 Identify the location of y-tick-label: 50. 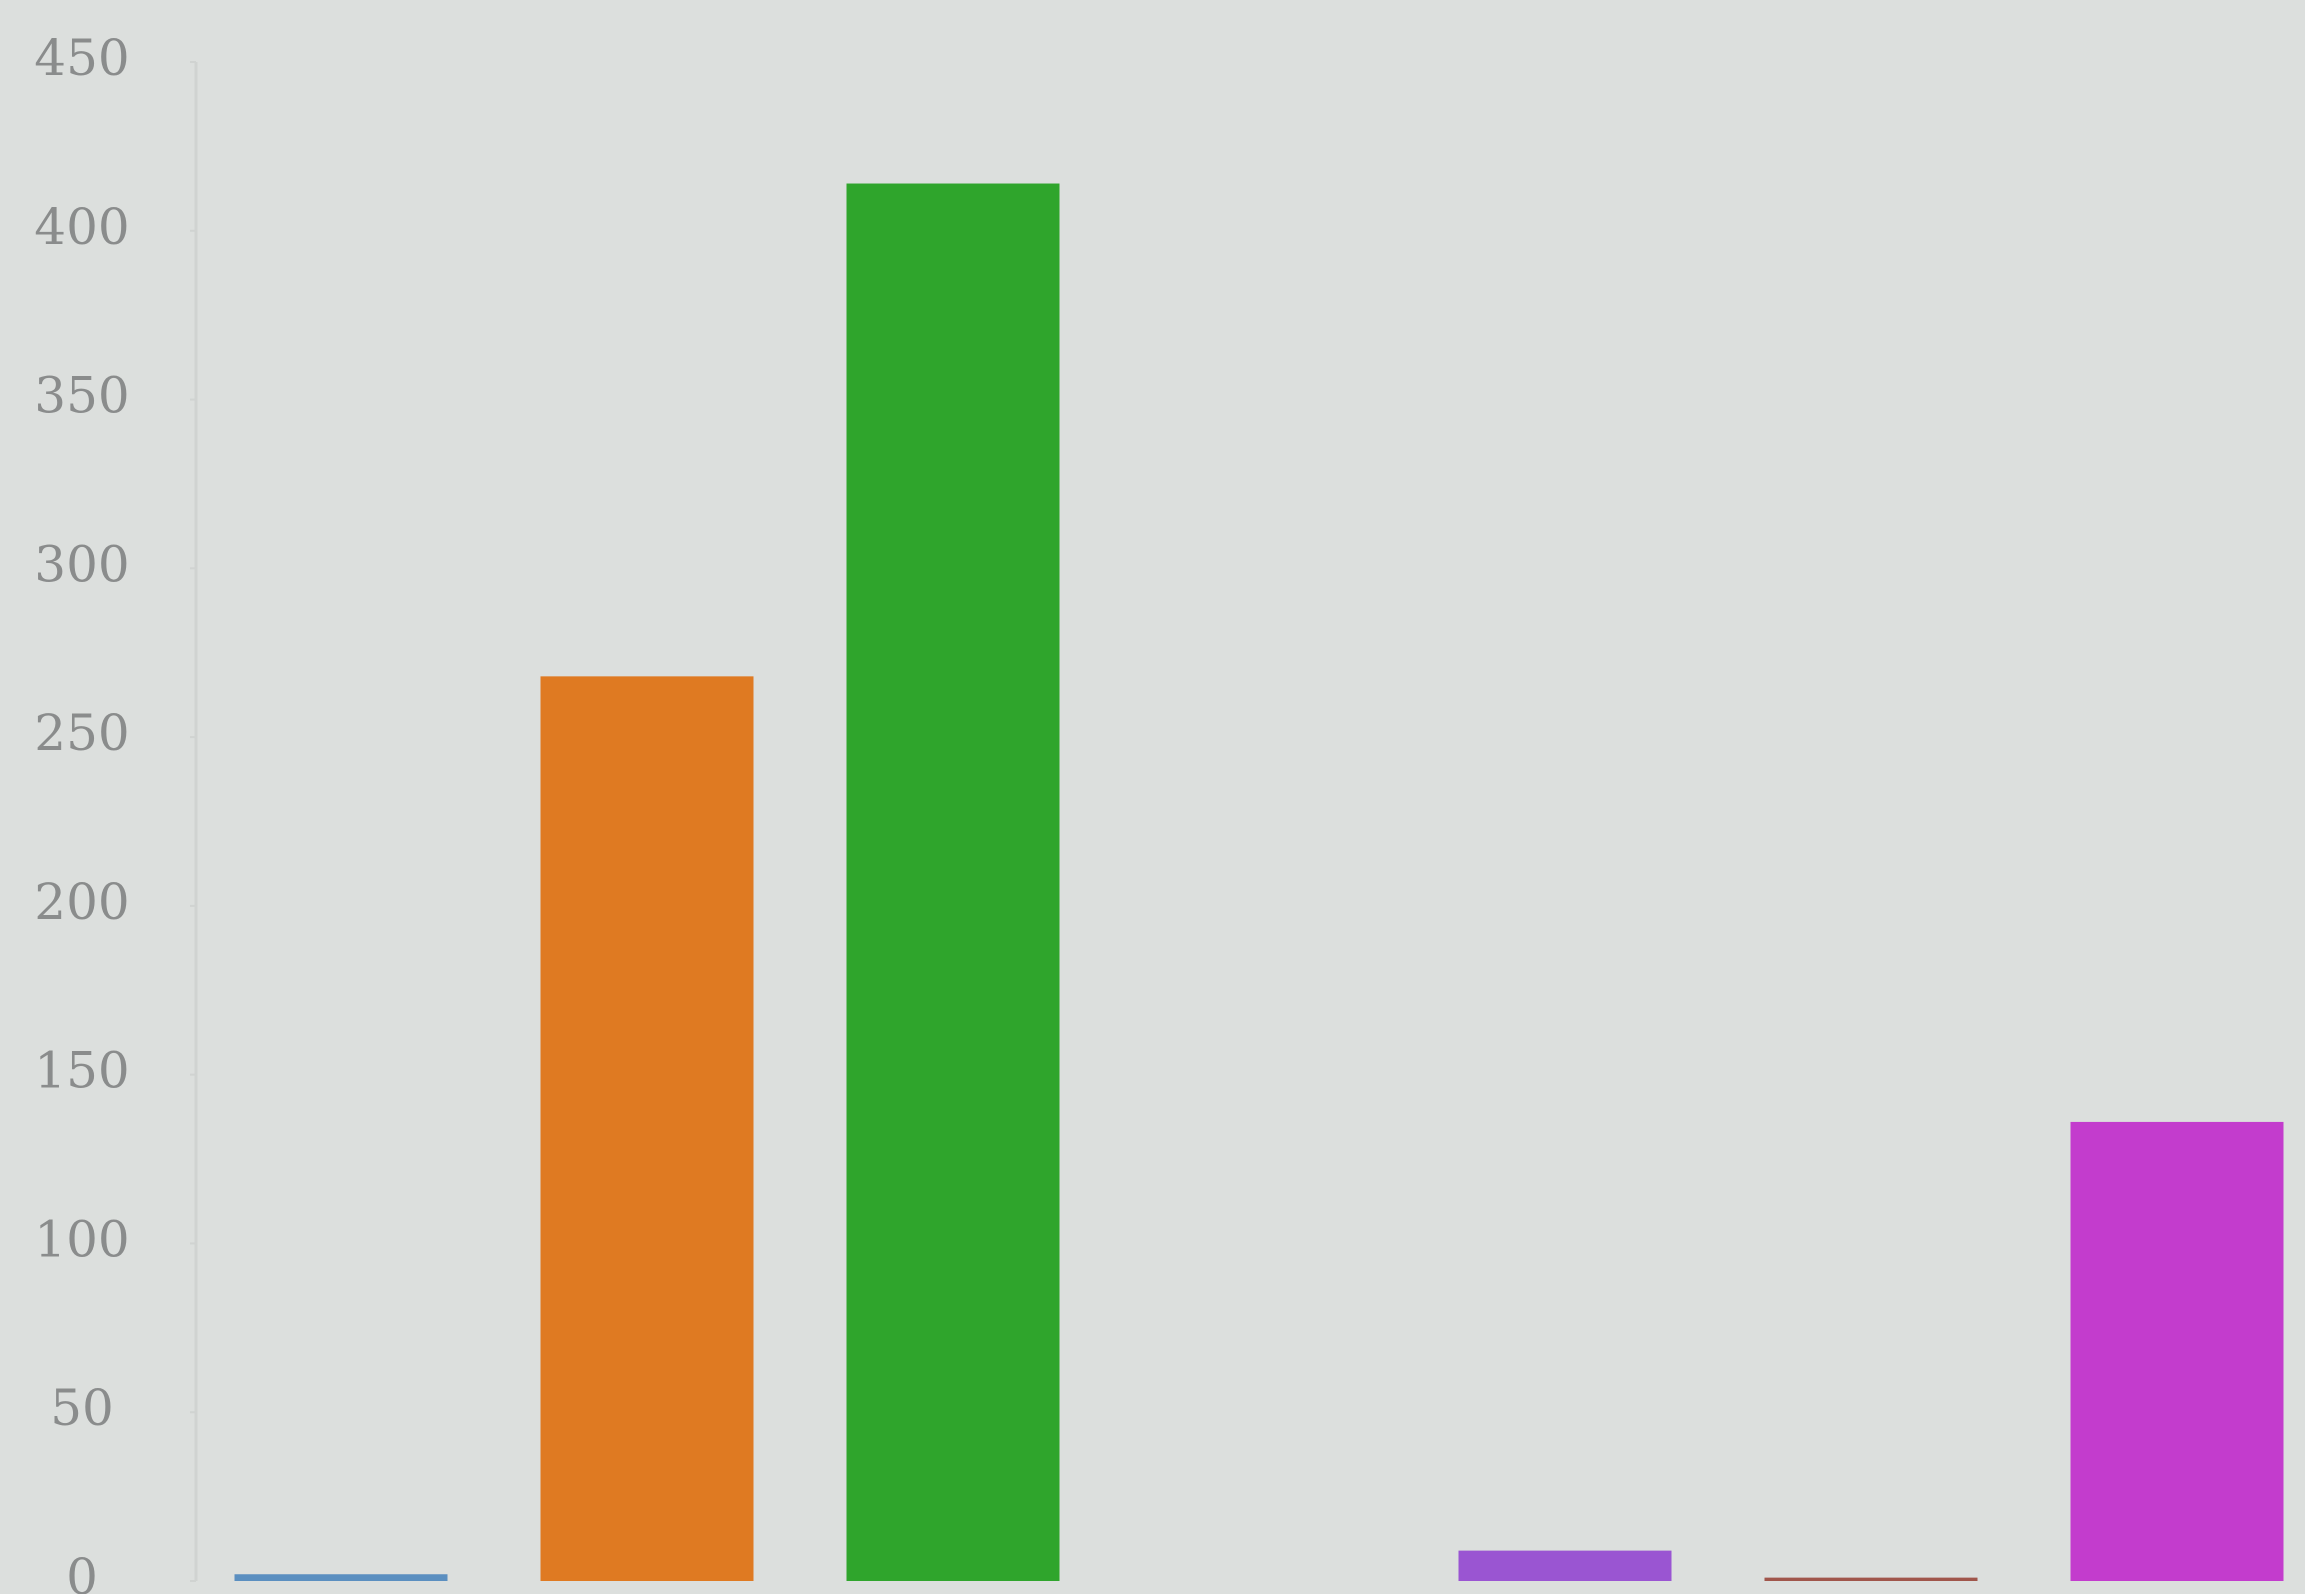
(82, 1408).